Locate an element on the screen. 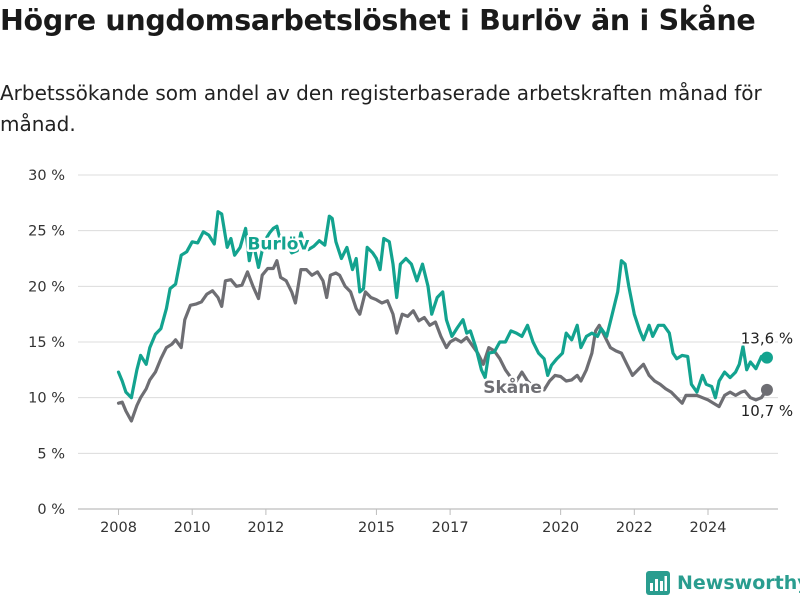  y-tick-label: 25 % is located at coordinates (46, 232).